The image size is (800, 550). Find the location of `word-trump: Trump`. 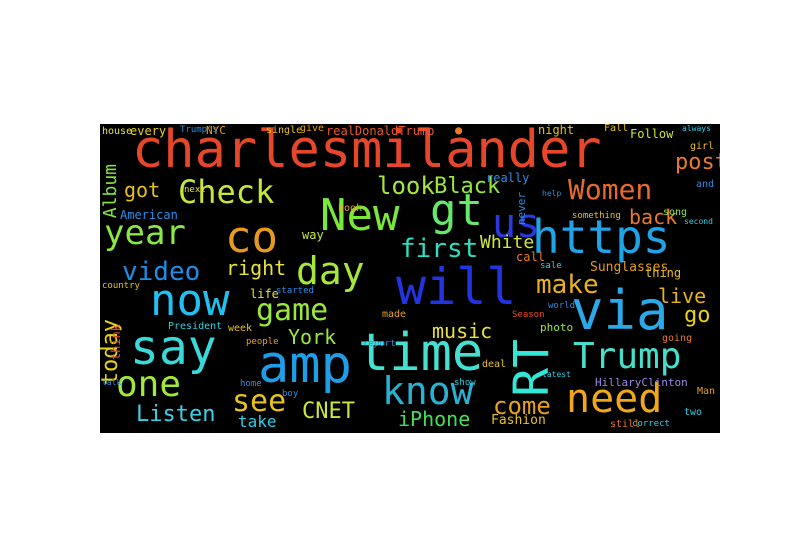

word-trump: Trump is located at coordinates (627, 356).